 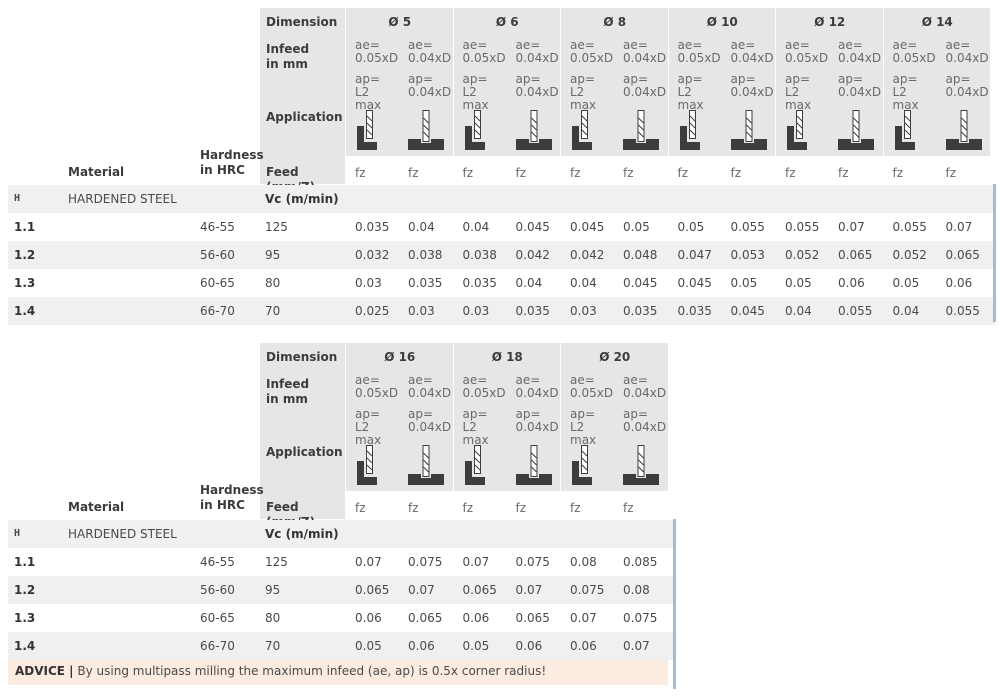 What do you see at coordinates (25, 227) in the screenshot?
I see `row-id: 1.1` at bounding box center [25, 227].